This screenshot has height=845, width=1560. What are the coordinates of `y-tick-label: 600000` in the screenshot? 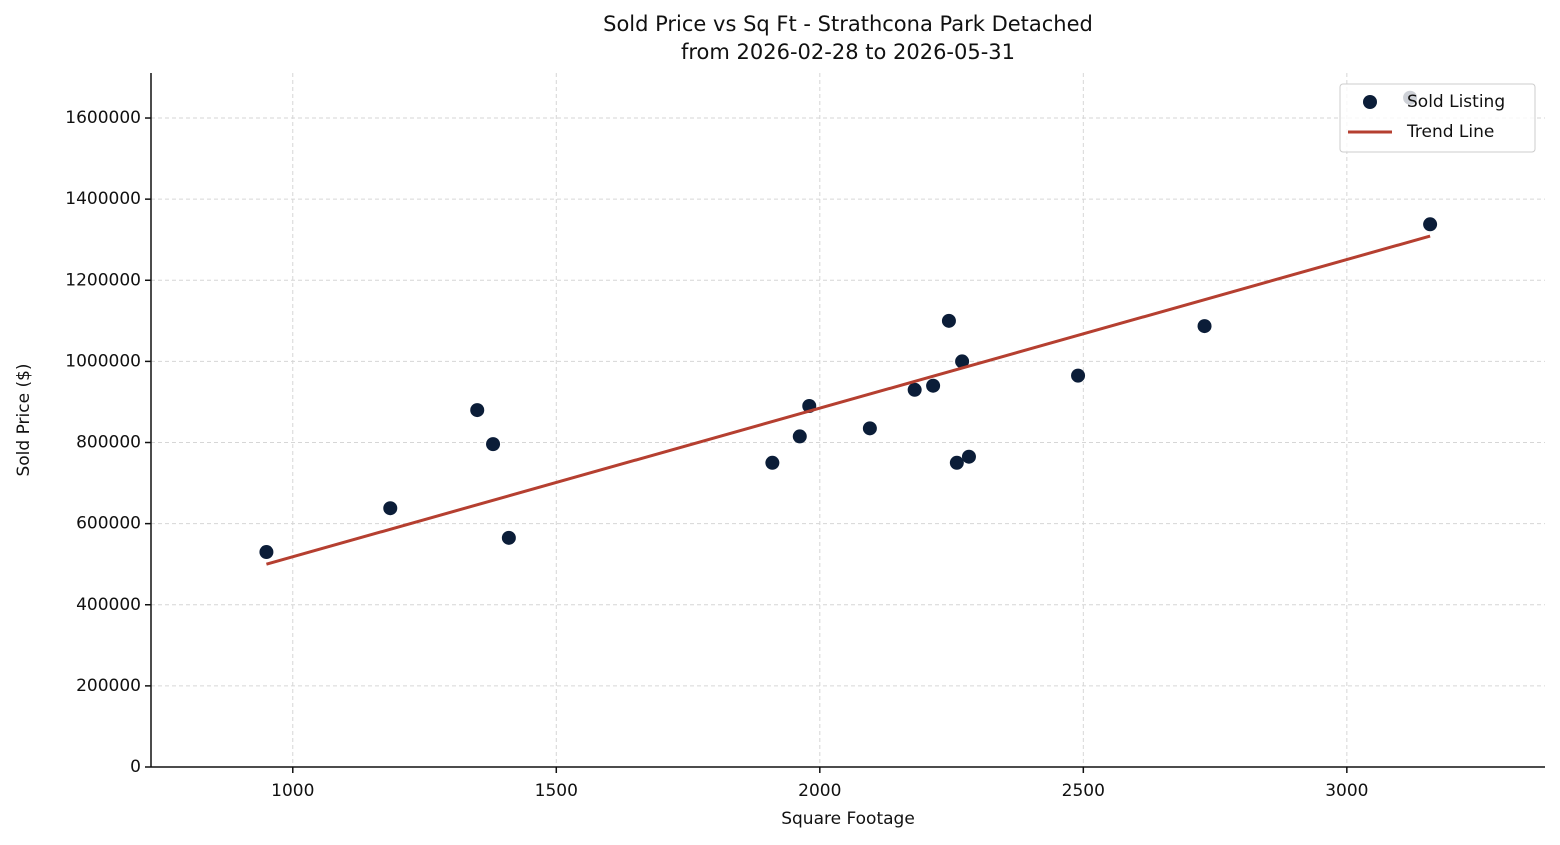 It's located at (108, 524).